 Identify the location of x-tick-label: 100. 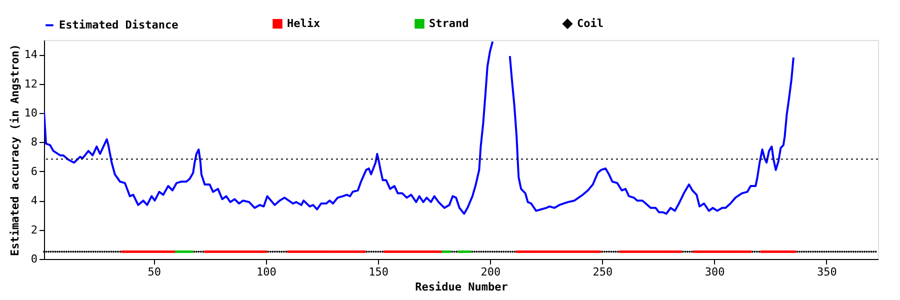
(266, 272).